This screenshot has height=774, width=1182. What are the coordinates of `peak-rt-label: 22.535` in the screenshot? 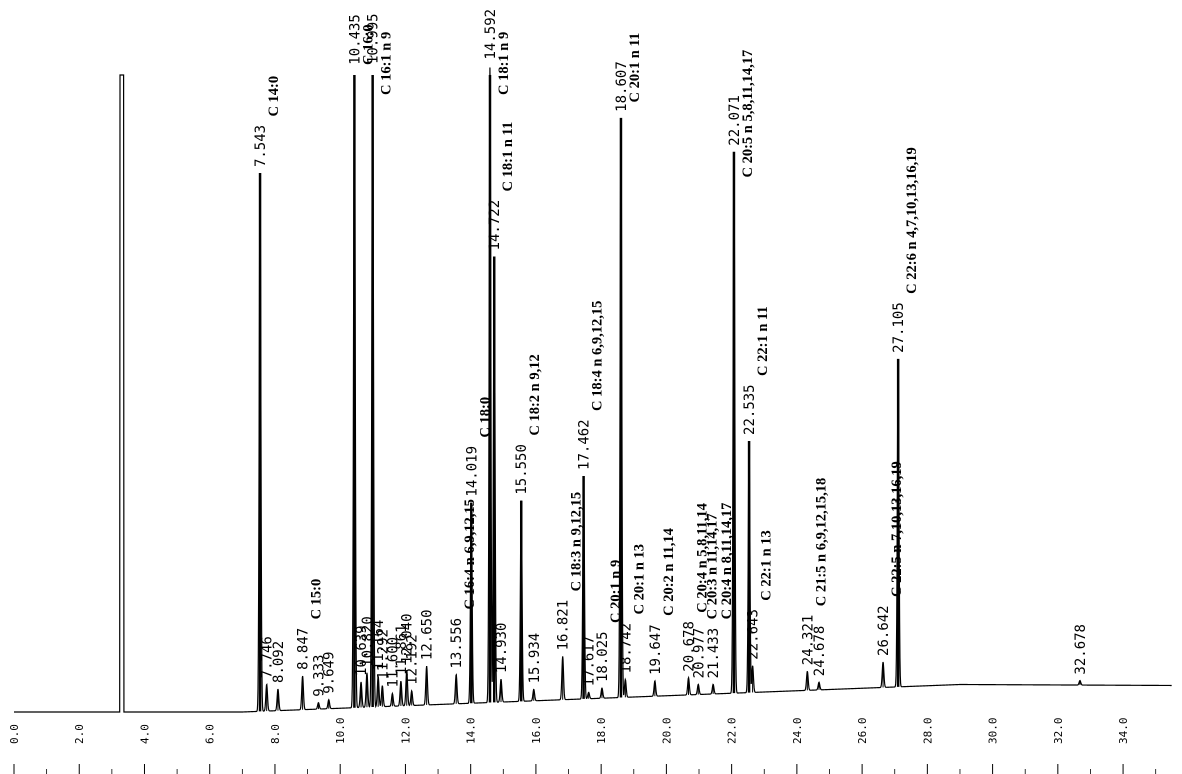 It's located at (750, 409).